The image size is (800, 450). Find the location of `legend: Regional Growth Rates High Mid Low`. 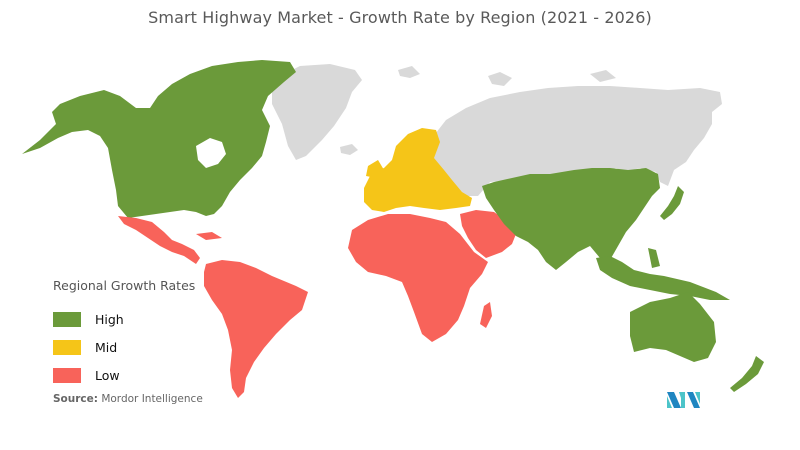

legend: Regional Growth Rates High Mid Low is located at coordinates (124, 333).